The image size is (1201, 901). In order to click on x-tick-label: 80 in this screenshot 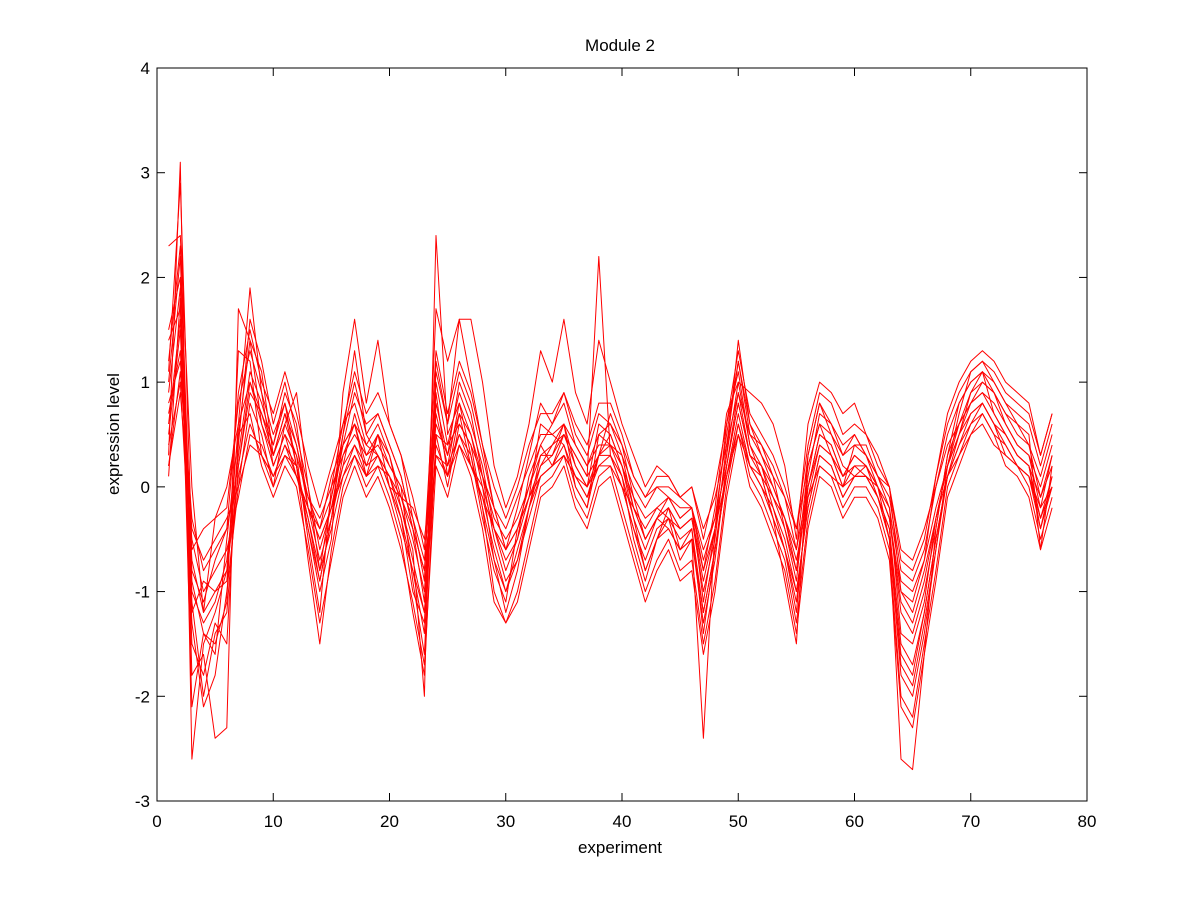, I will do `click(1087, 821)`.